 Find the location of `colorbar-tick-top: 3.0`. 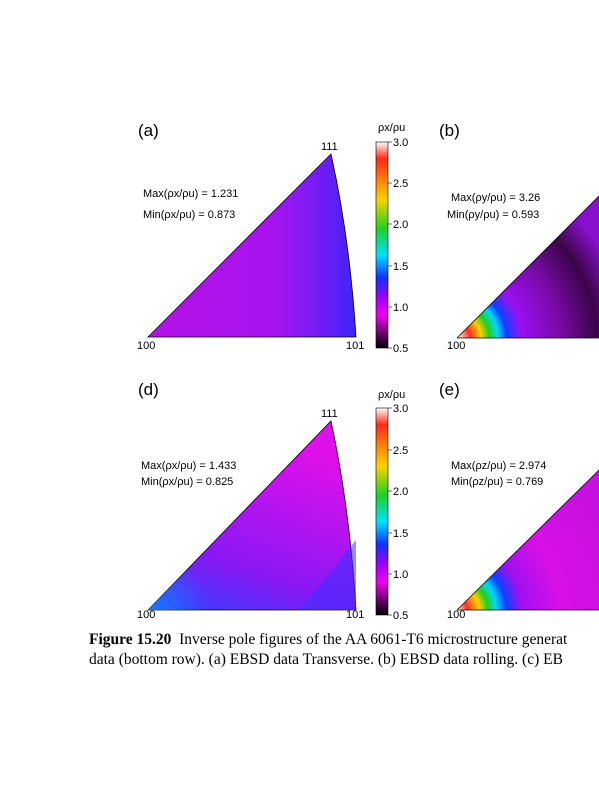

colorbar-tick-top: 3.0 is located at coordinates (400, 143).